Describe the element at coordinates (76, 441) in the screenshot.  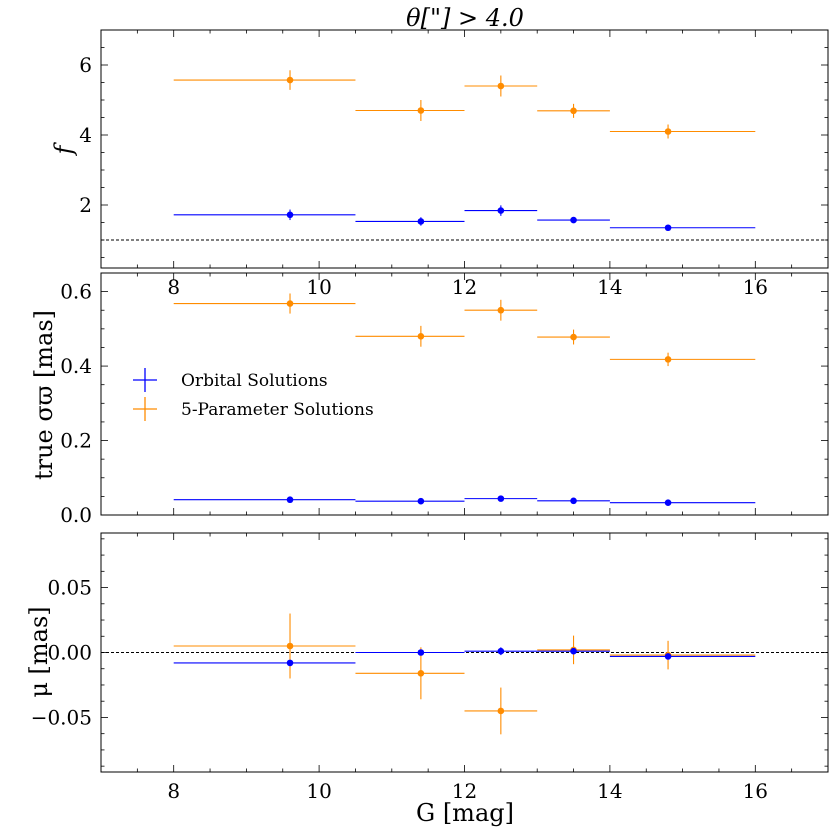
I see `middle-ytick-label: 0.2` at that location.